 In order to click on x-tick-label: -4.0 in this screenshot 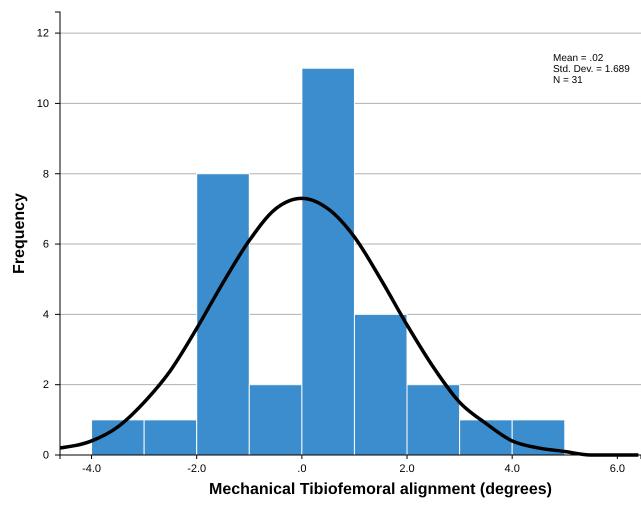, I will do `click(92, 468)`.